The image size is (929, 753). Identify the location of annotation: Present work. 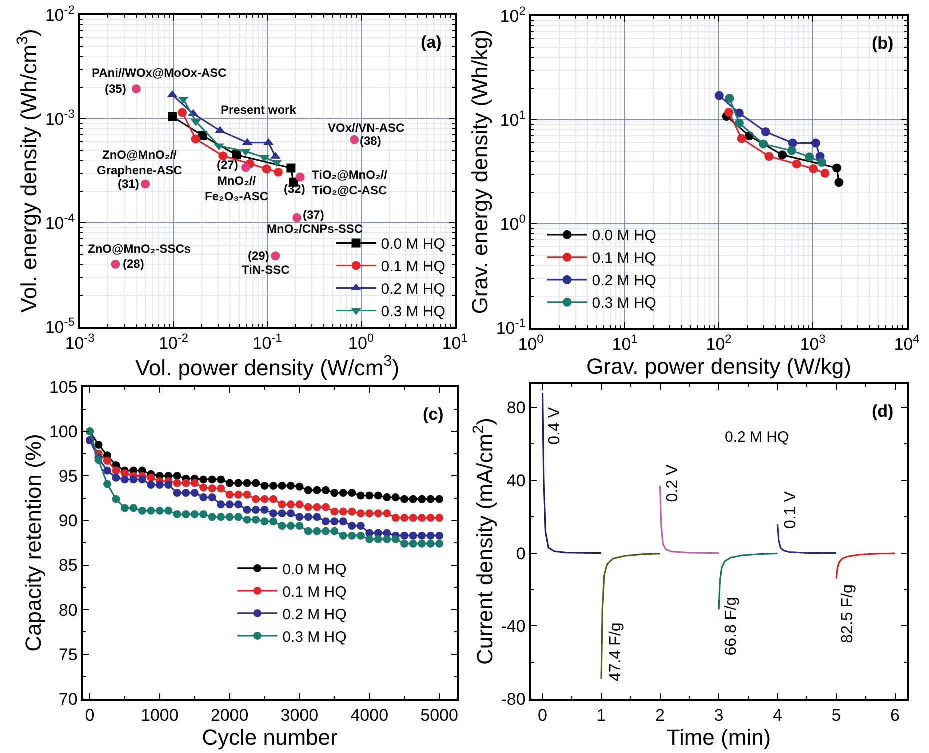
(259, 110).